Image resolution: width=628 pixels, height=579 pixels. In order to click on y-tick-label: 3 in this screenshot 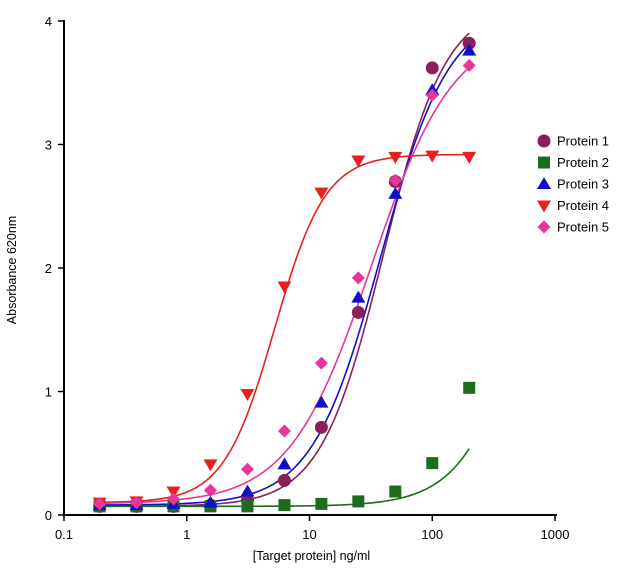, I will do `click(48, 145)`.